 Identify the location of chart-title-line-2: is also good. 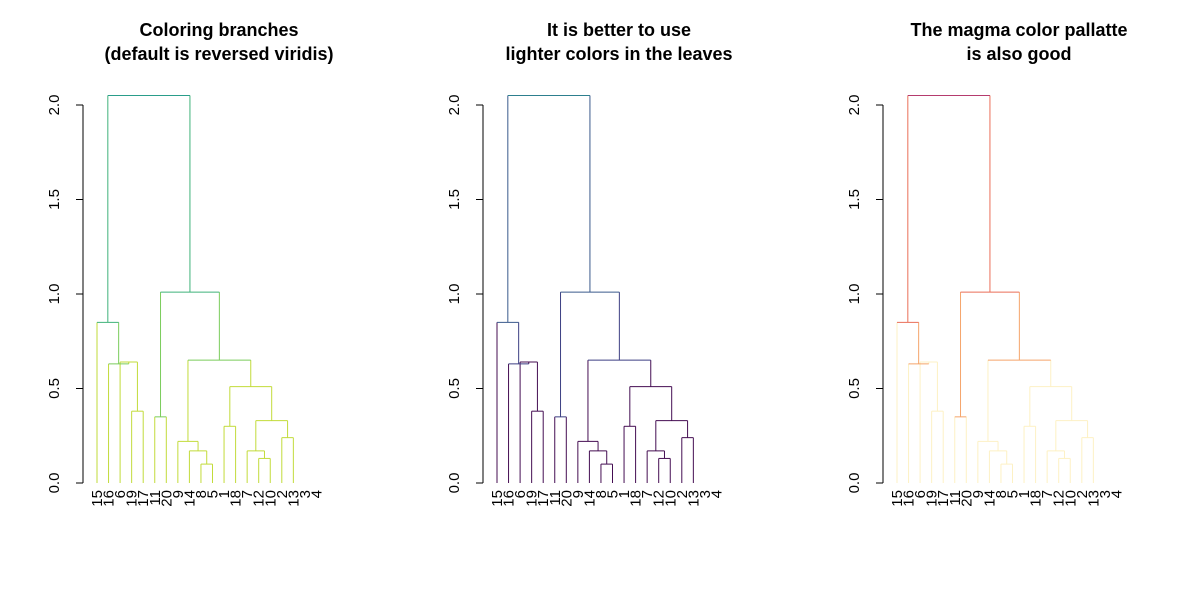
(1018, 54).